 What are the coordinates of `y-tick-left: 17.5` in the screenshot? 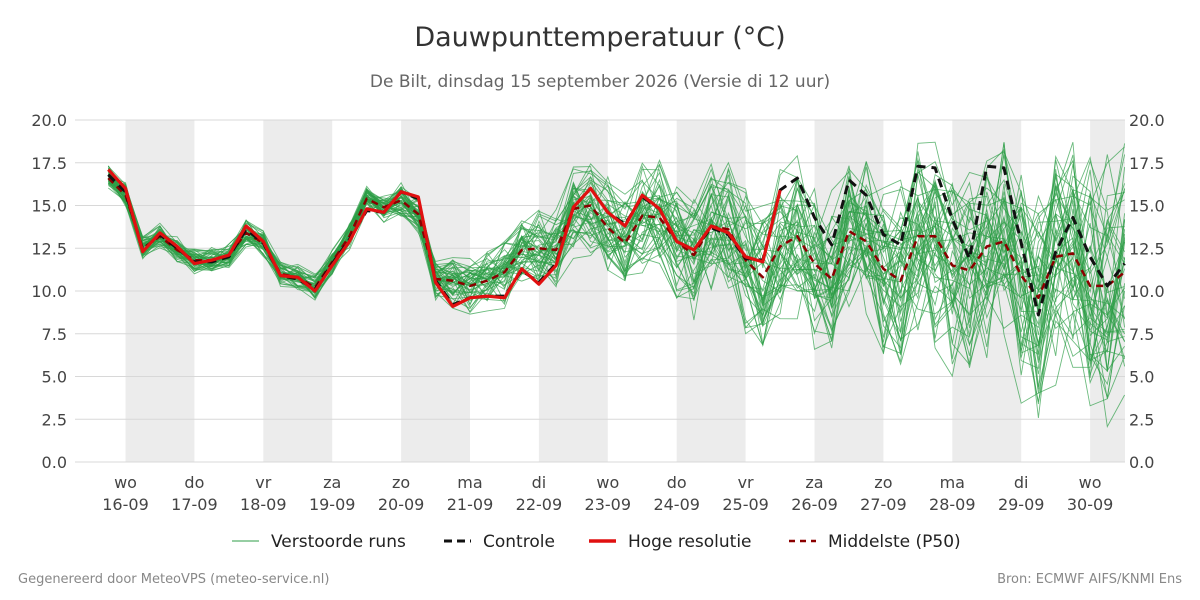 It's located at (49, 163).